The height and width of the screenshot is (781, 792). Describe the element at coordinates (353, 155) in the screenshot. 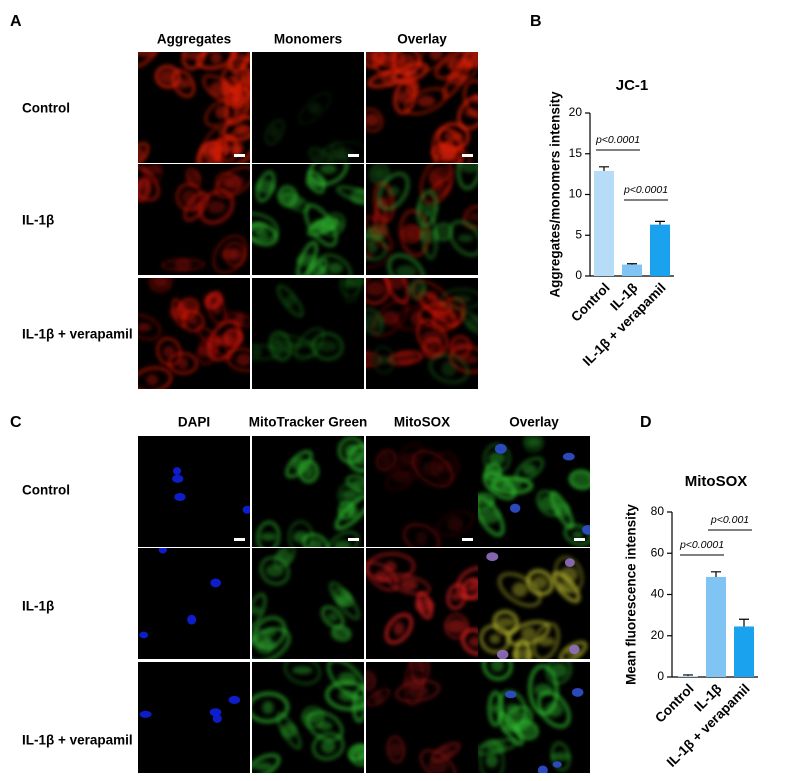

I see `scale-bar` at that location.